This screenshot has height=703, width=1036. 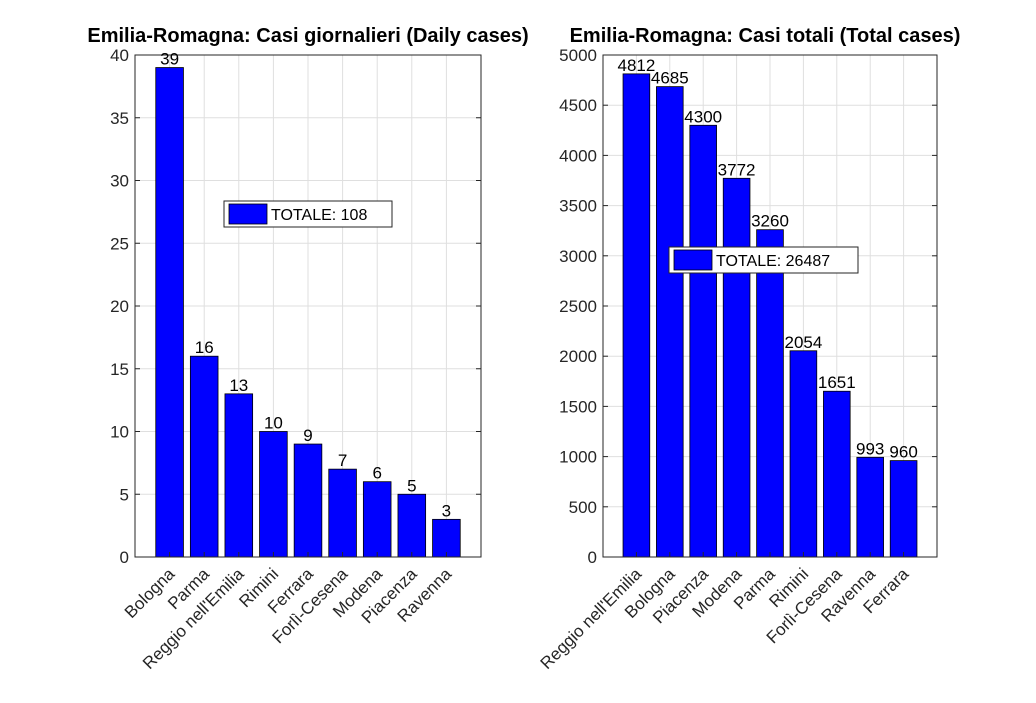 I want to click on y-tick-label: 40, so click(x=119, y=55).